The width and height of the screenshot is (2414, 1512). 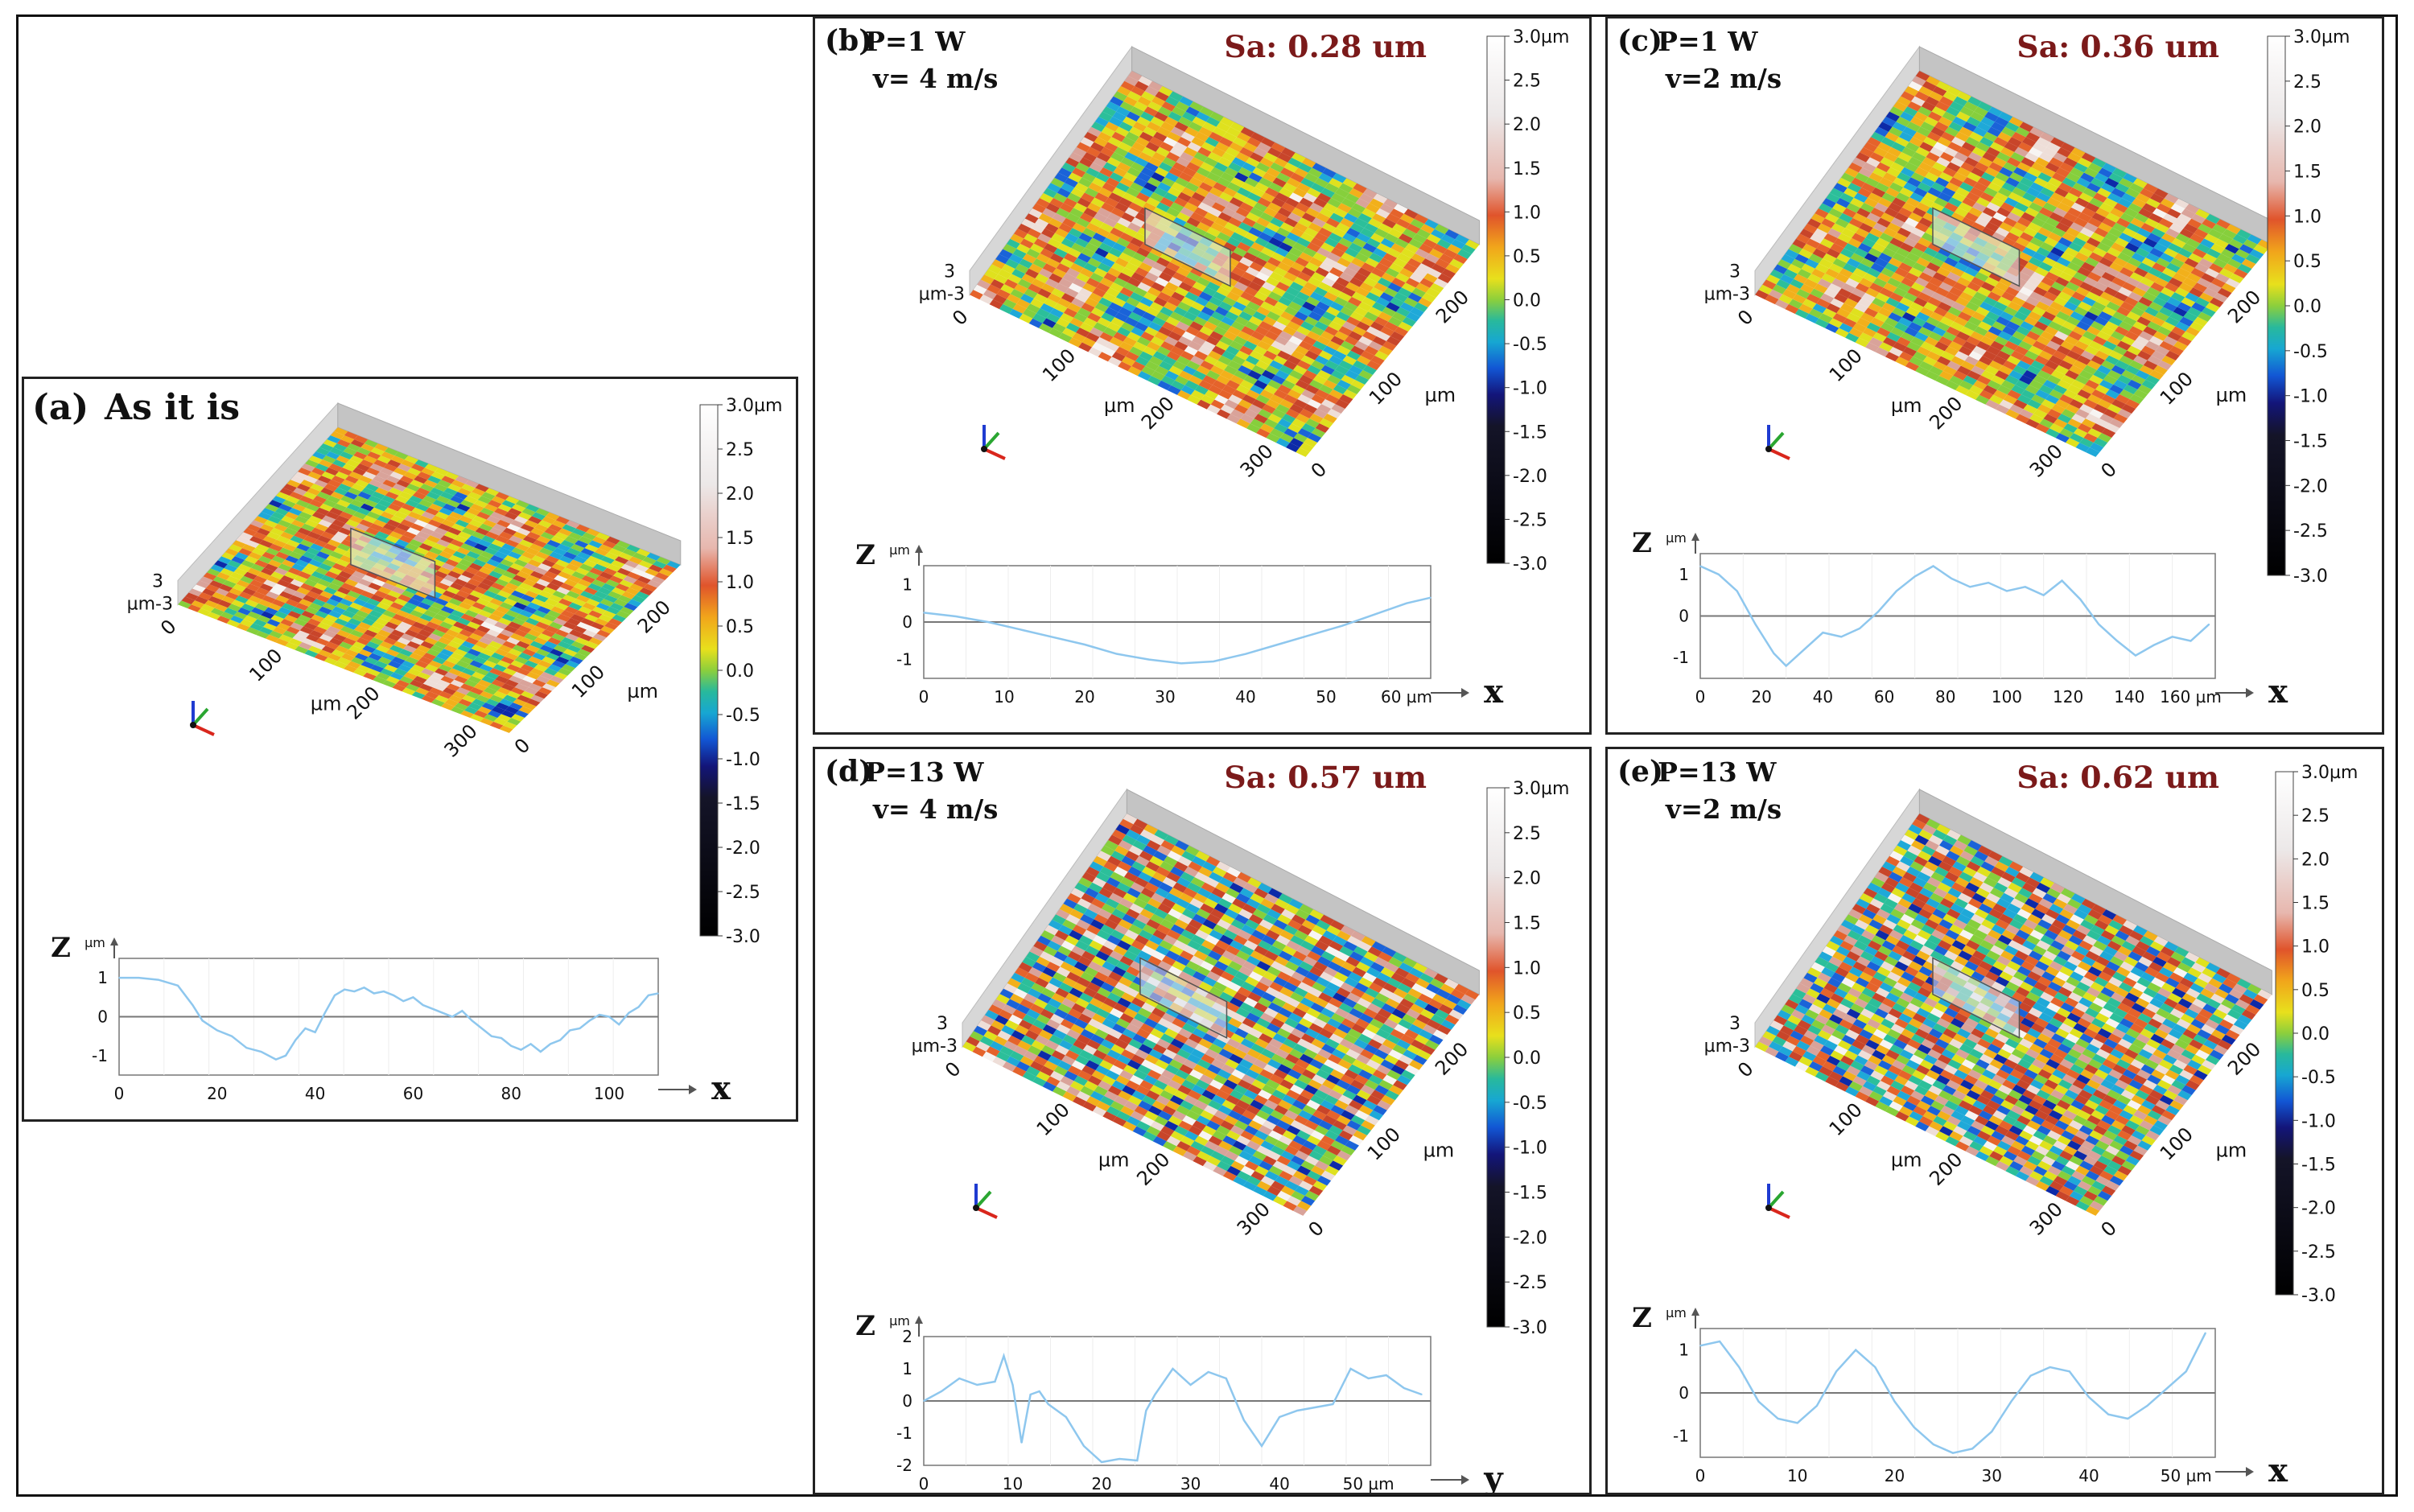 I want to click on sa-value: Sa: 0.57 um, so click(x=1325, y=777).